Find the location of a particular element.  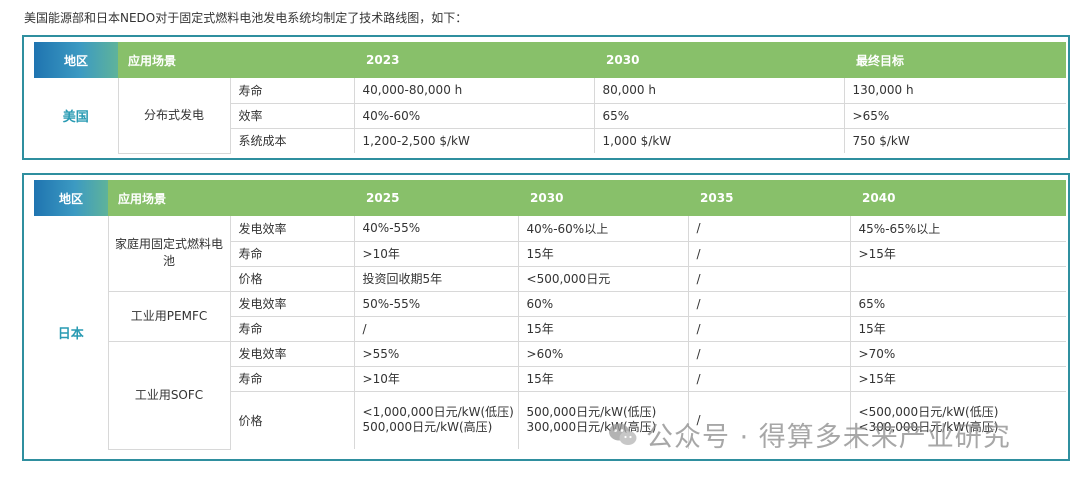

table-row: 寿命 / 15年 / 15年 is located at coordinates (550, 329).